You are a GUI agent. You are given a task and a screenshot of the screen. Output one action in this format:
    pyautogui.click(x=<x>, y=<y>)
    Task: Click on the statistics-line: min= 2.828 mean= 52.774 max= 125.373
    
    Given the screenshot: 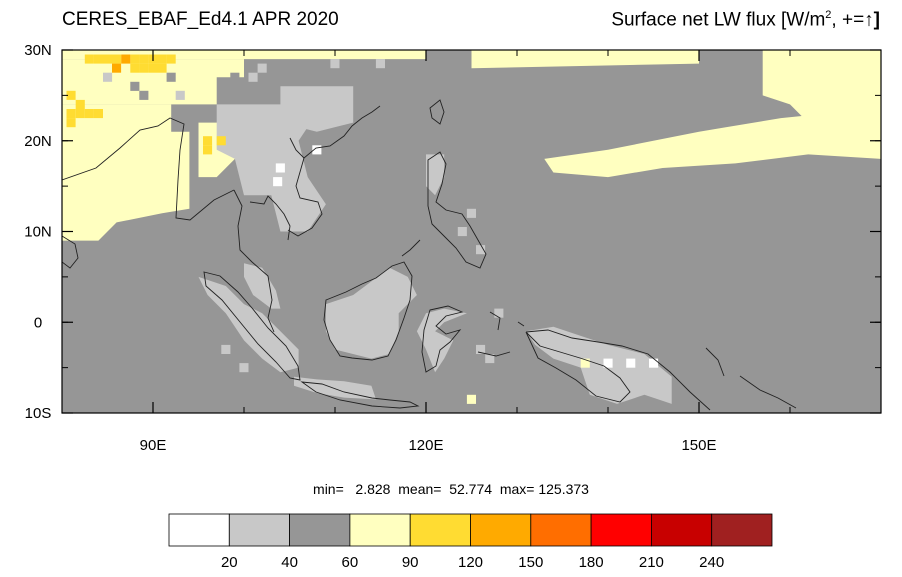 What is the action you would take?
    pyautogui.click(x=451, y=489)
    